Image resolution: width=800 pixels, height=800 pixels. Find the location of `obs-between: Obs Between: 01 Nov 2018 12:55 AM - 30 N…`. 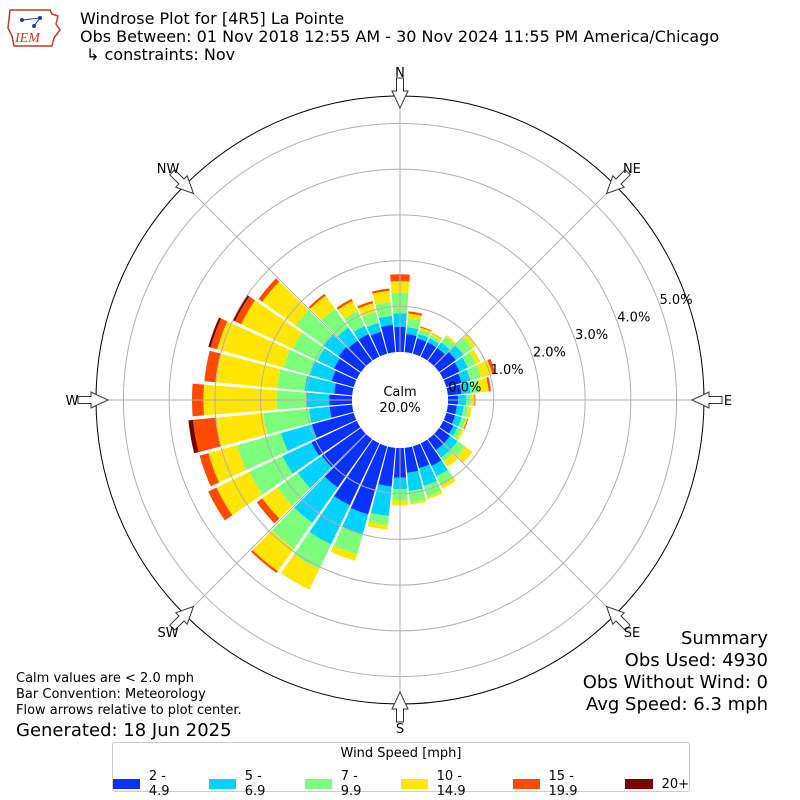

obs-between: Obs Between: 01 Nov 2018 12:55 AM - 30 N… is located at coordinates (400, 36).